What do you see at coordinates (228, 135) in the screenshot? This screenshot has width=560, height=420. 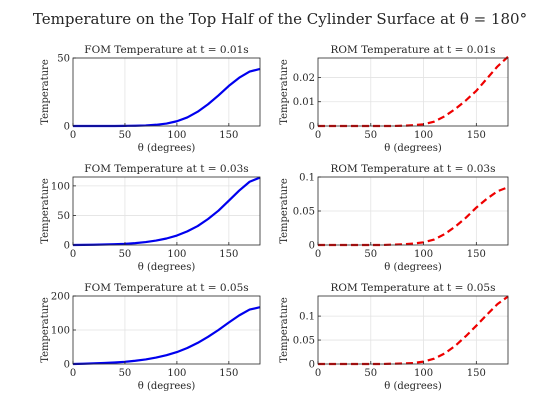 I see `chart-1-x-tick-label: 150` at bounding box center [228, 135].